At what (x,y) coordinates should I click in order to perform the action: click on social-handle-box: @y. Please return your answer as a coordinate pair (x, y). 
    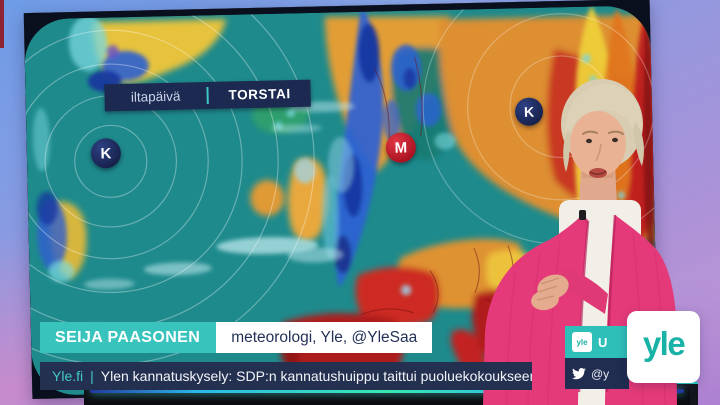
    Looking at the image, I should click on (597, 373).